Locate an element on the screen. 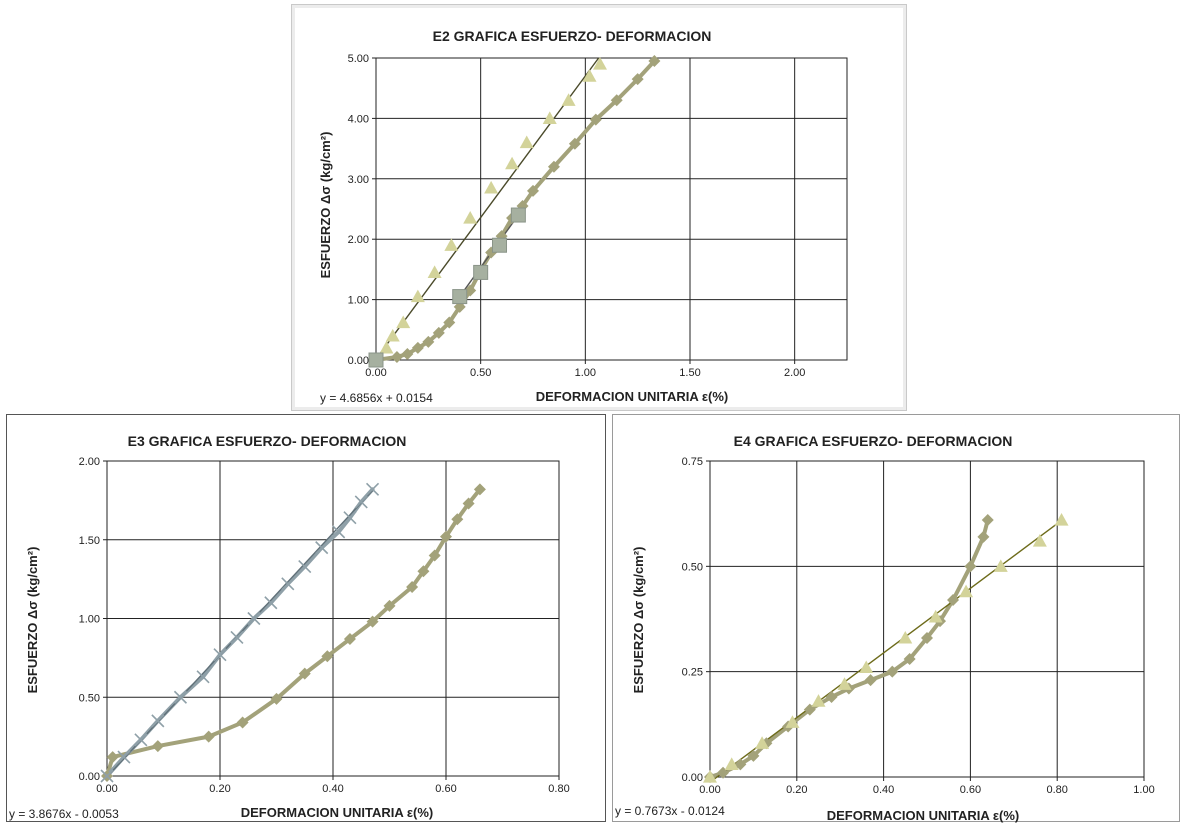  y-axis-title: ESFUERZO Δσ (kg/cm²) is located at coordinates (32, 620).